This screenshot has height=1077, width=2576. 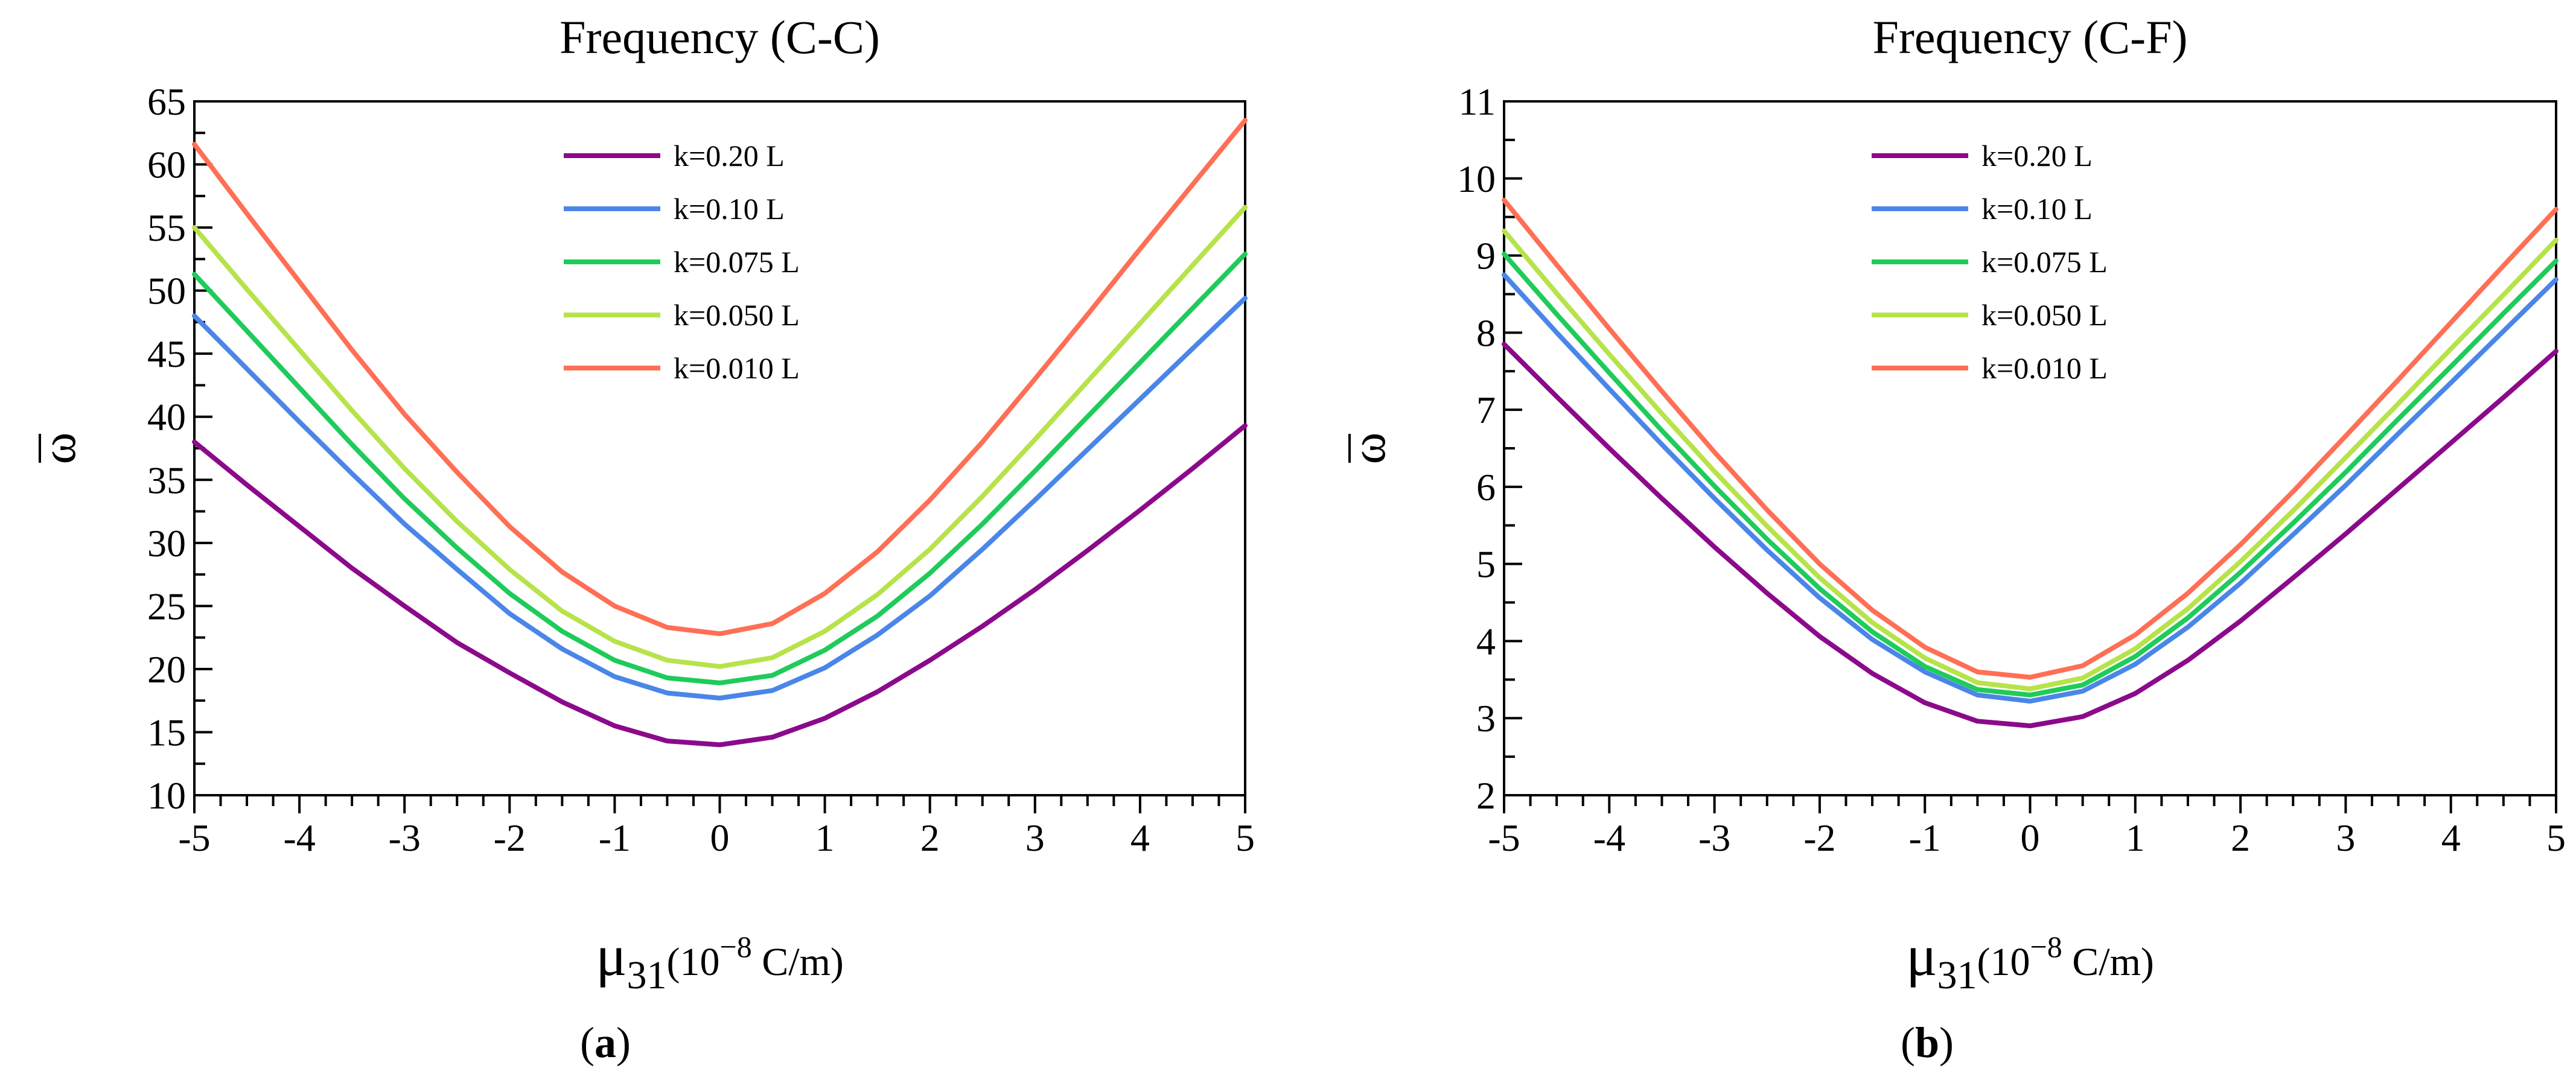 I want to click on chart-title: Frequency (C-C), so click(x=720, y=37).